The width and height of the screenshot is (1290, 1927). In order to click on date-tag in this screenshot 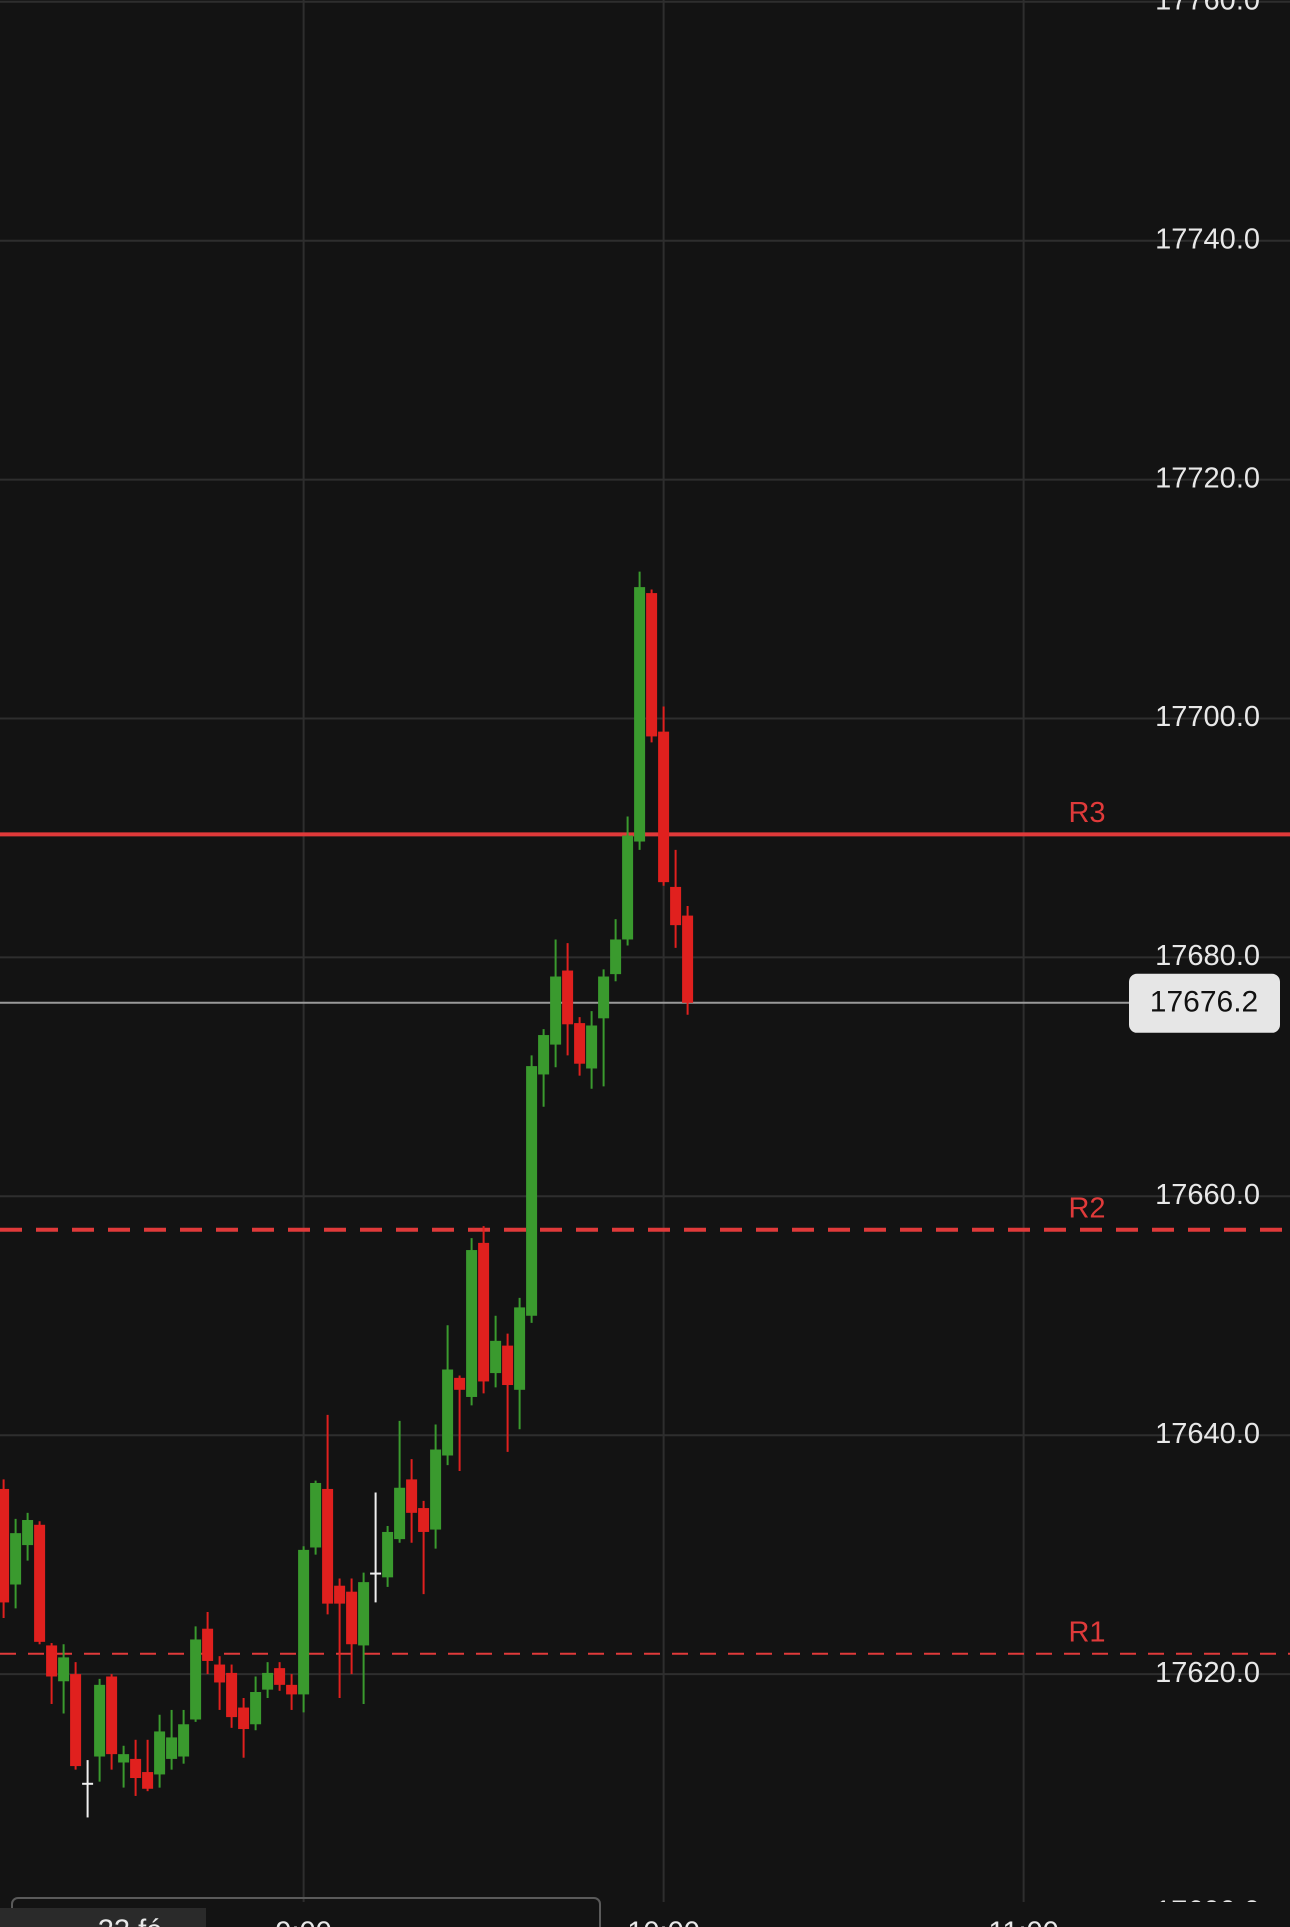, I will do `click(103, 1917)`.